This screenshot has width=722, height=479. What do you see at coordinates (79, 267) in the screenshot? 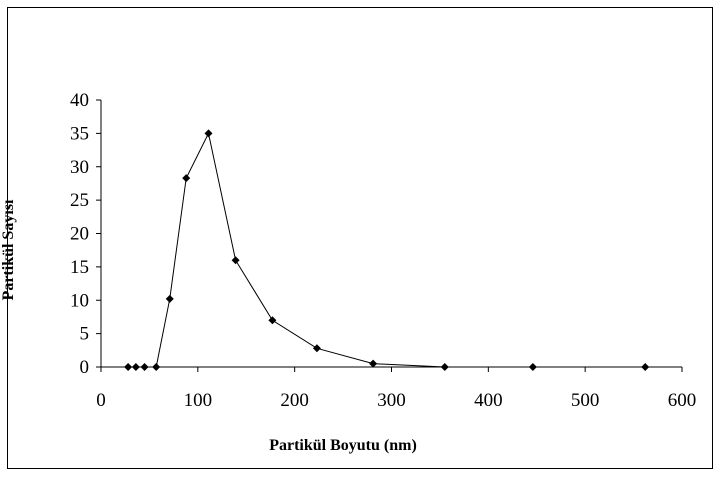
I see `y-tick-label: 15` at bounding box center [79, 267].